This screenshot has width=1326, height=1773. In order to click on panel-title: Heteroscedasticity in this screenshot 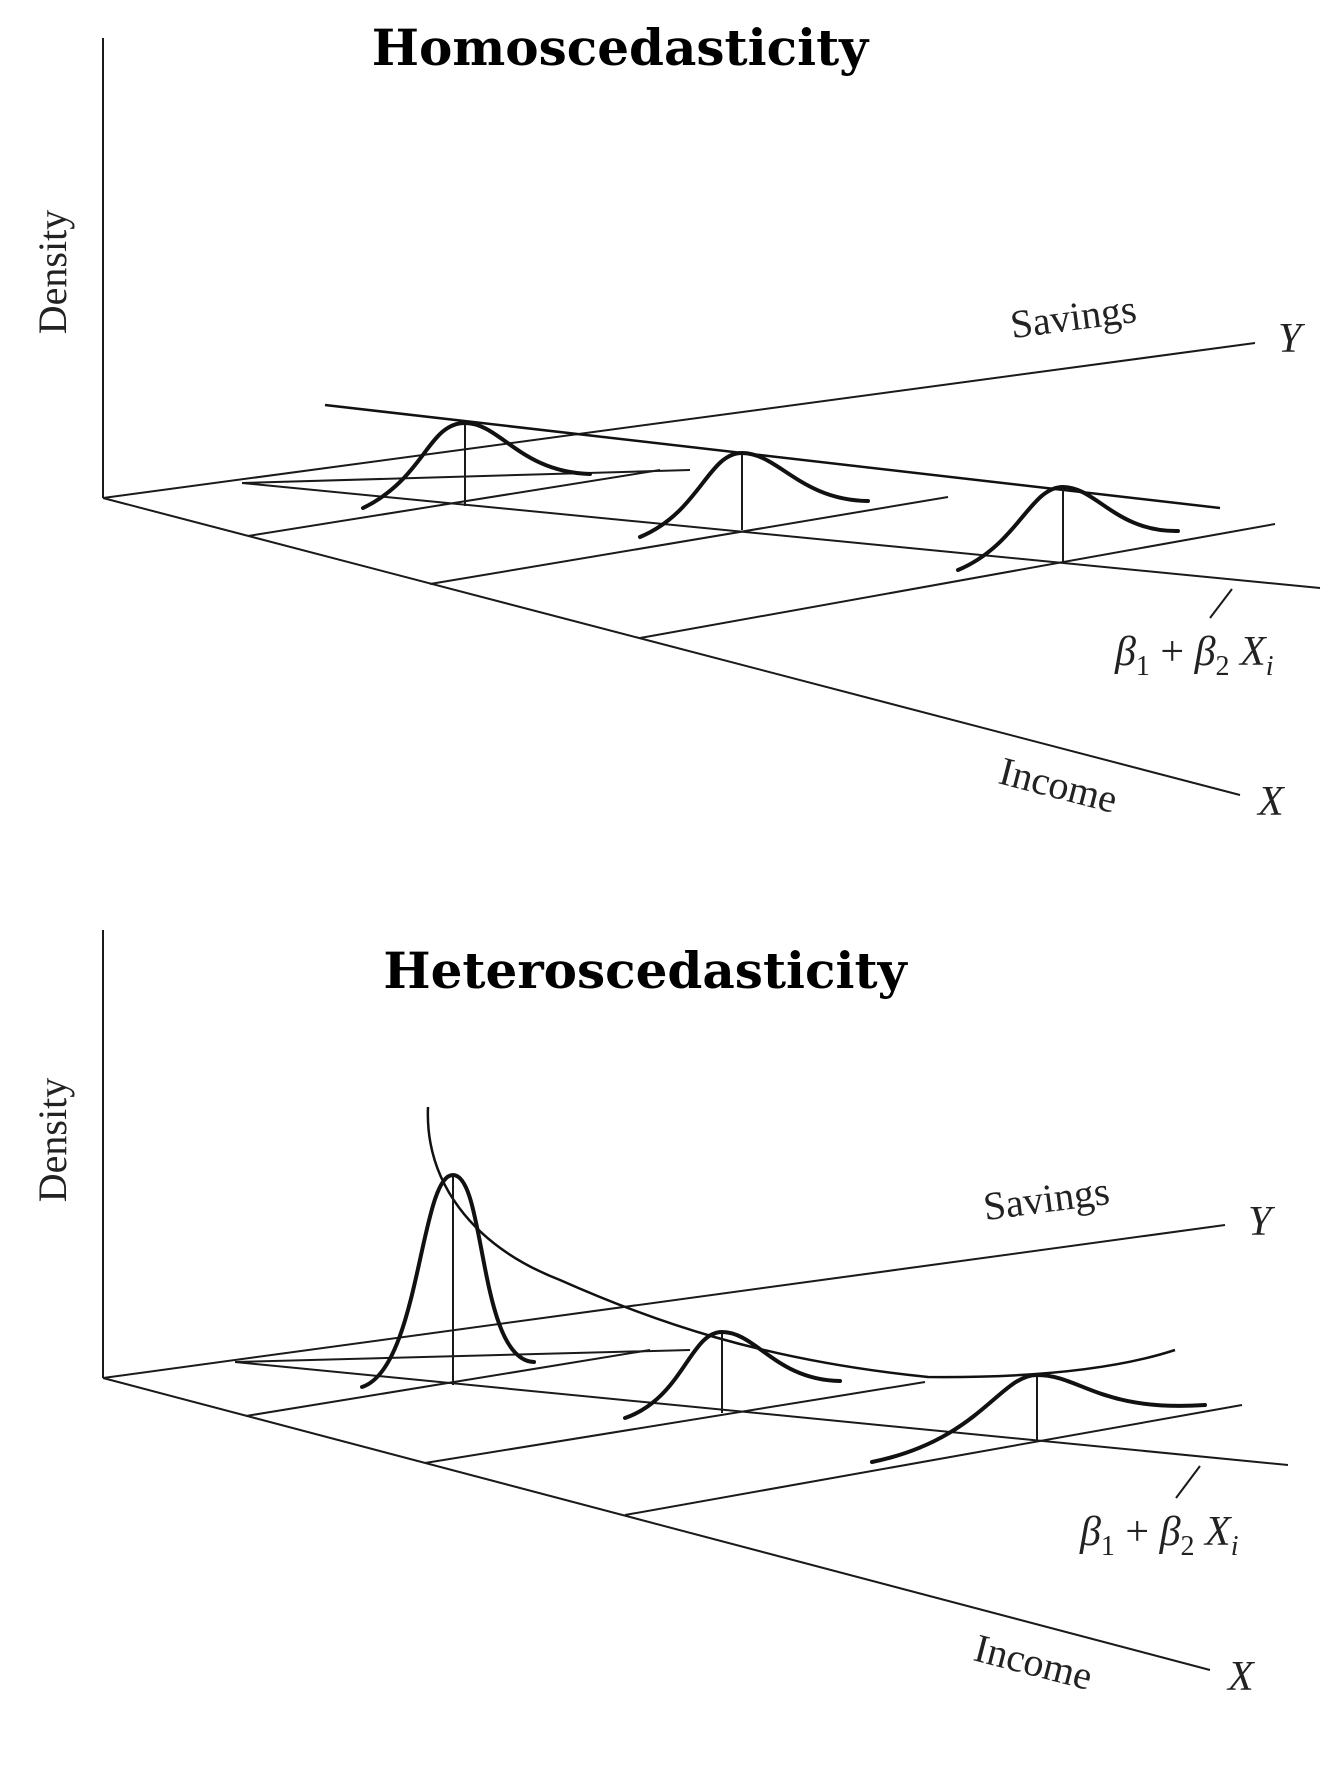, I will do `click(645, 970)`.